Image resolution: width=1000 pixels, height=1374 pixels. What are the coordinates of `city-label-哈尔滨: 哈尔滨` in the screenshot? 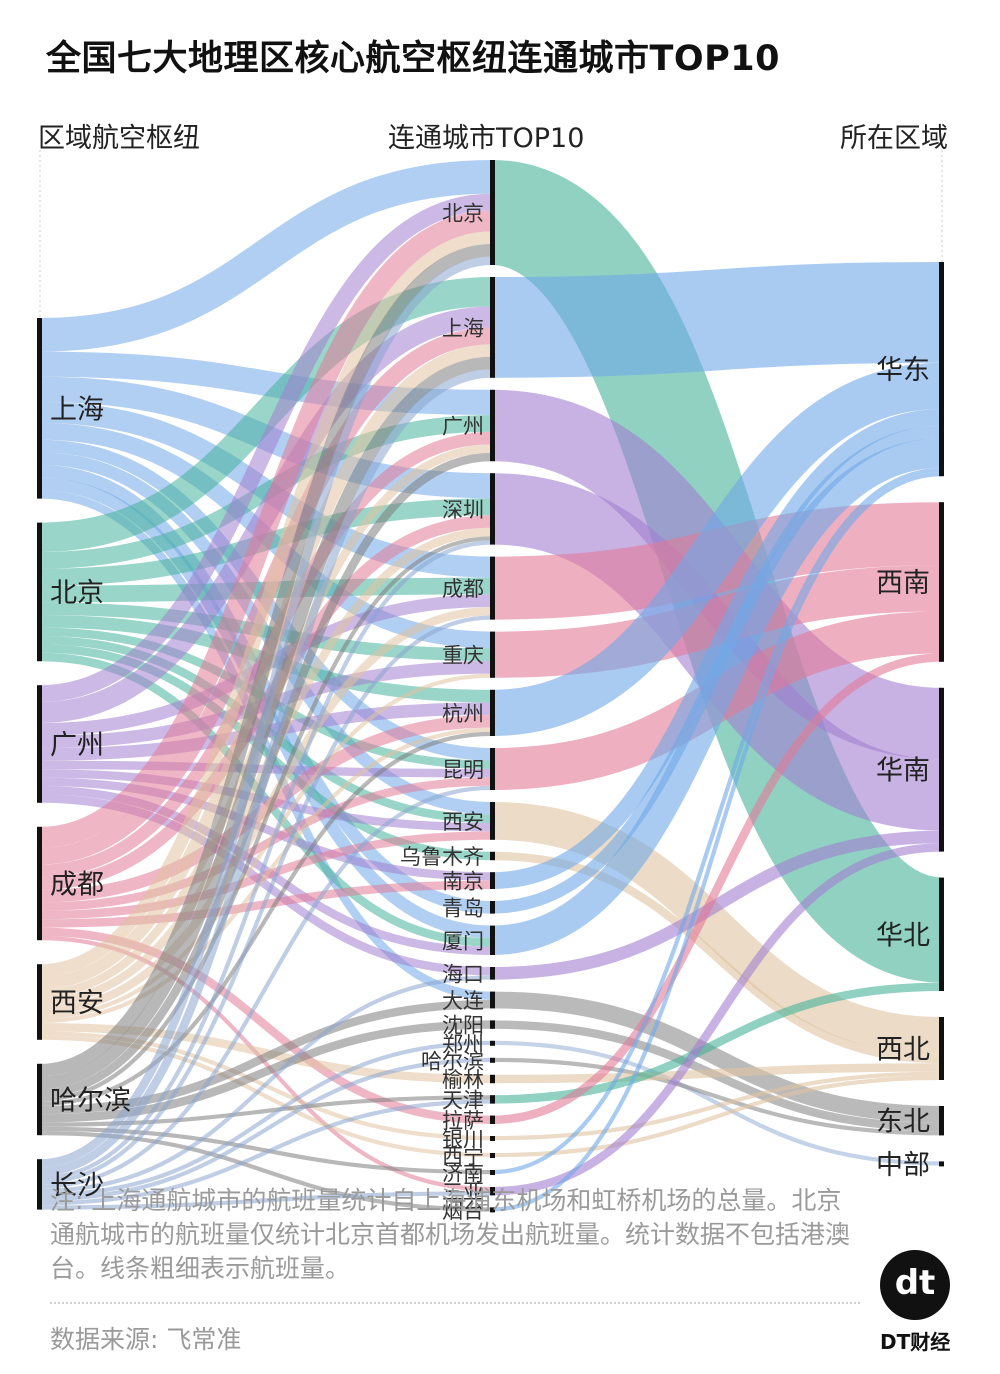 It's located at (452, 1061).